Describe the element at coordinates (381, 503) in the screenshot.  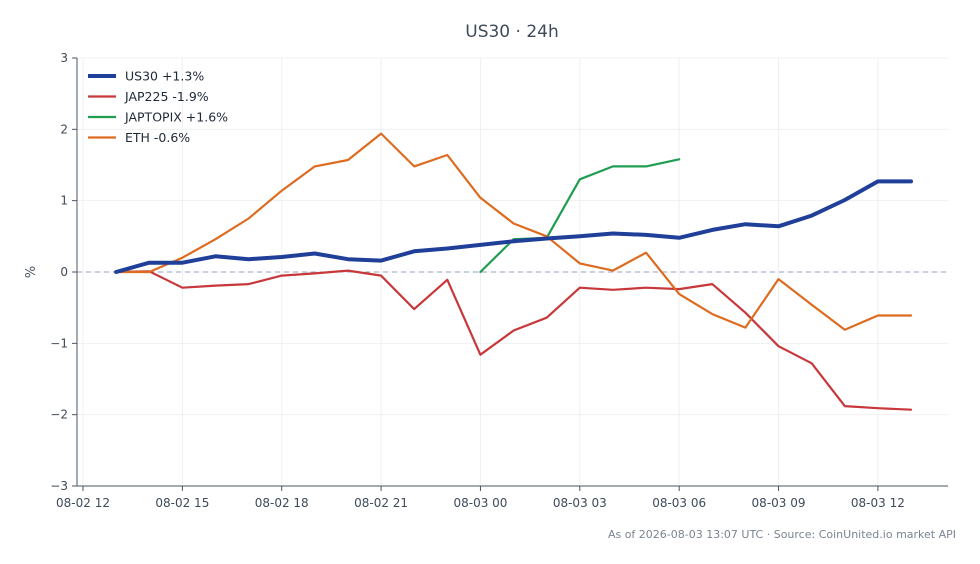
I see `x-tick-label: 08-02 21` at that location.